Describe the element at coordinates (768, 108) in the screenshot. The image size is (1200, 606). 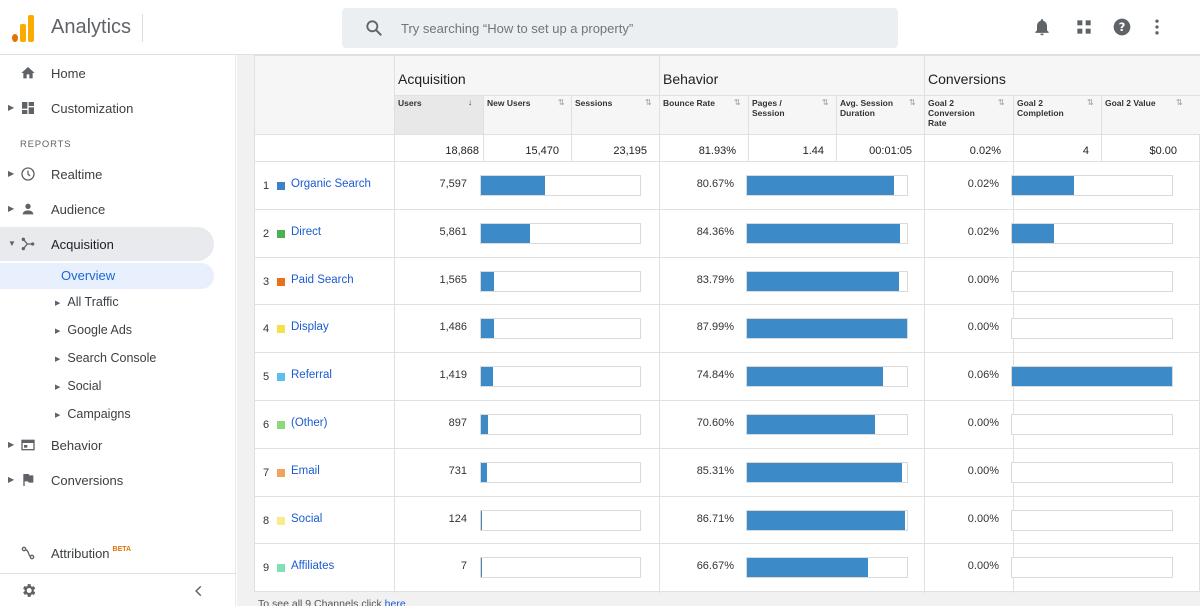
I see `col-pages-session: Pages / Session` at that location.